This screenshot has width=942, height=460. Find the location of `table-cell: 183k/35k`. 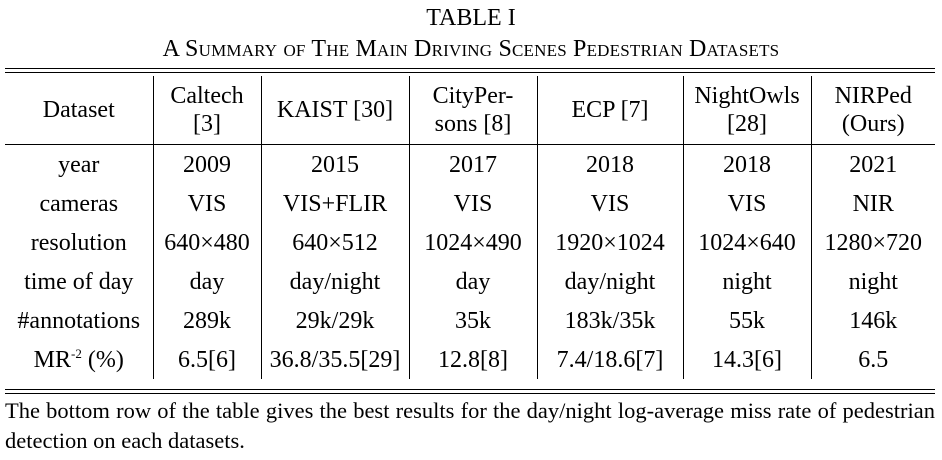

table-cell: 183k/35k is located at coordinates (609, 320).